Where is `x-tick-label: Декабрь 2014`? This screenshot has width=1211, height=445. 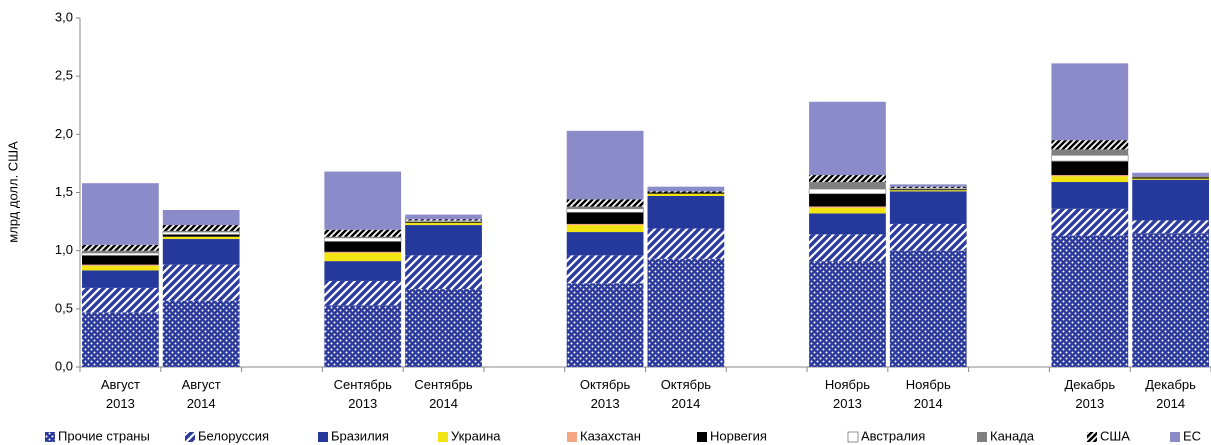 x-tick-label: Декабрь 2014 is located at coordinates (1170, 394).